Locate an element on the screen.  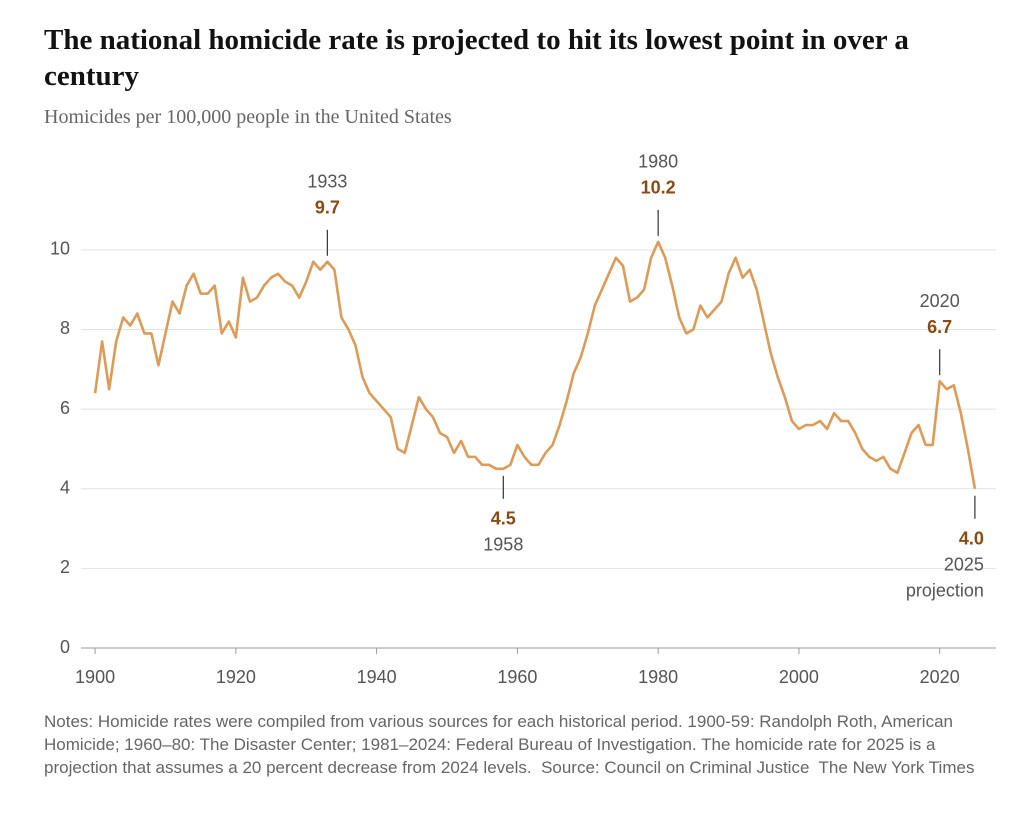
annotation-year: 1958 is located at coordinates (503, 545).